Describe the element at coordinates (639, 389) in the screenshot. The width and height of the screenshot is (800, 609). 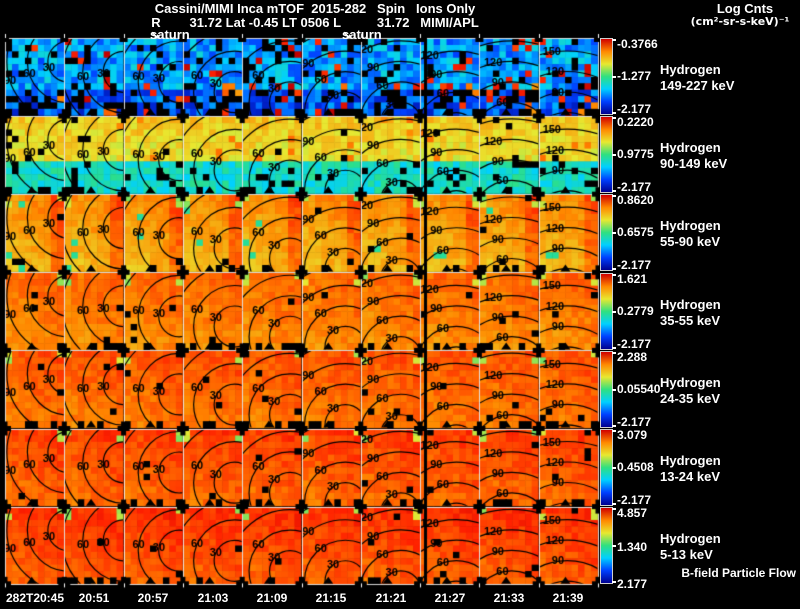
I see `cbar-mid-label: 0.05540` at that location.